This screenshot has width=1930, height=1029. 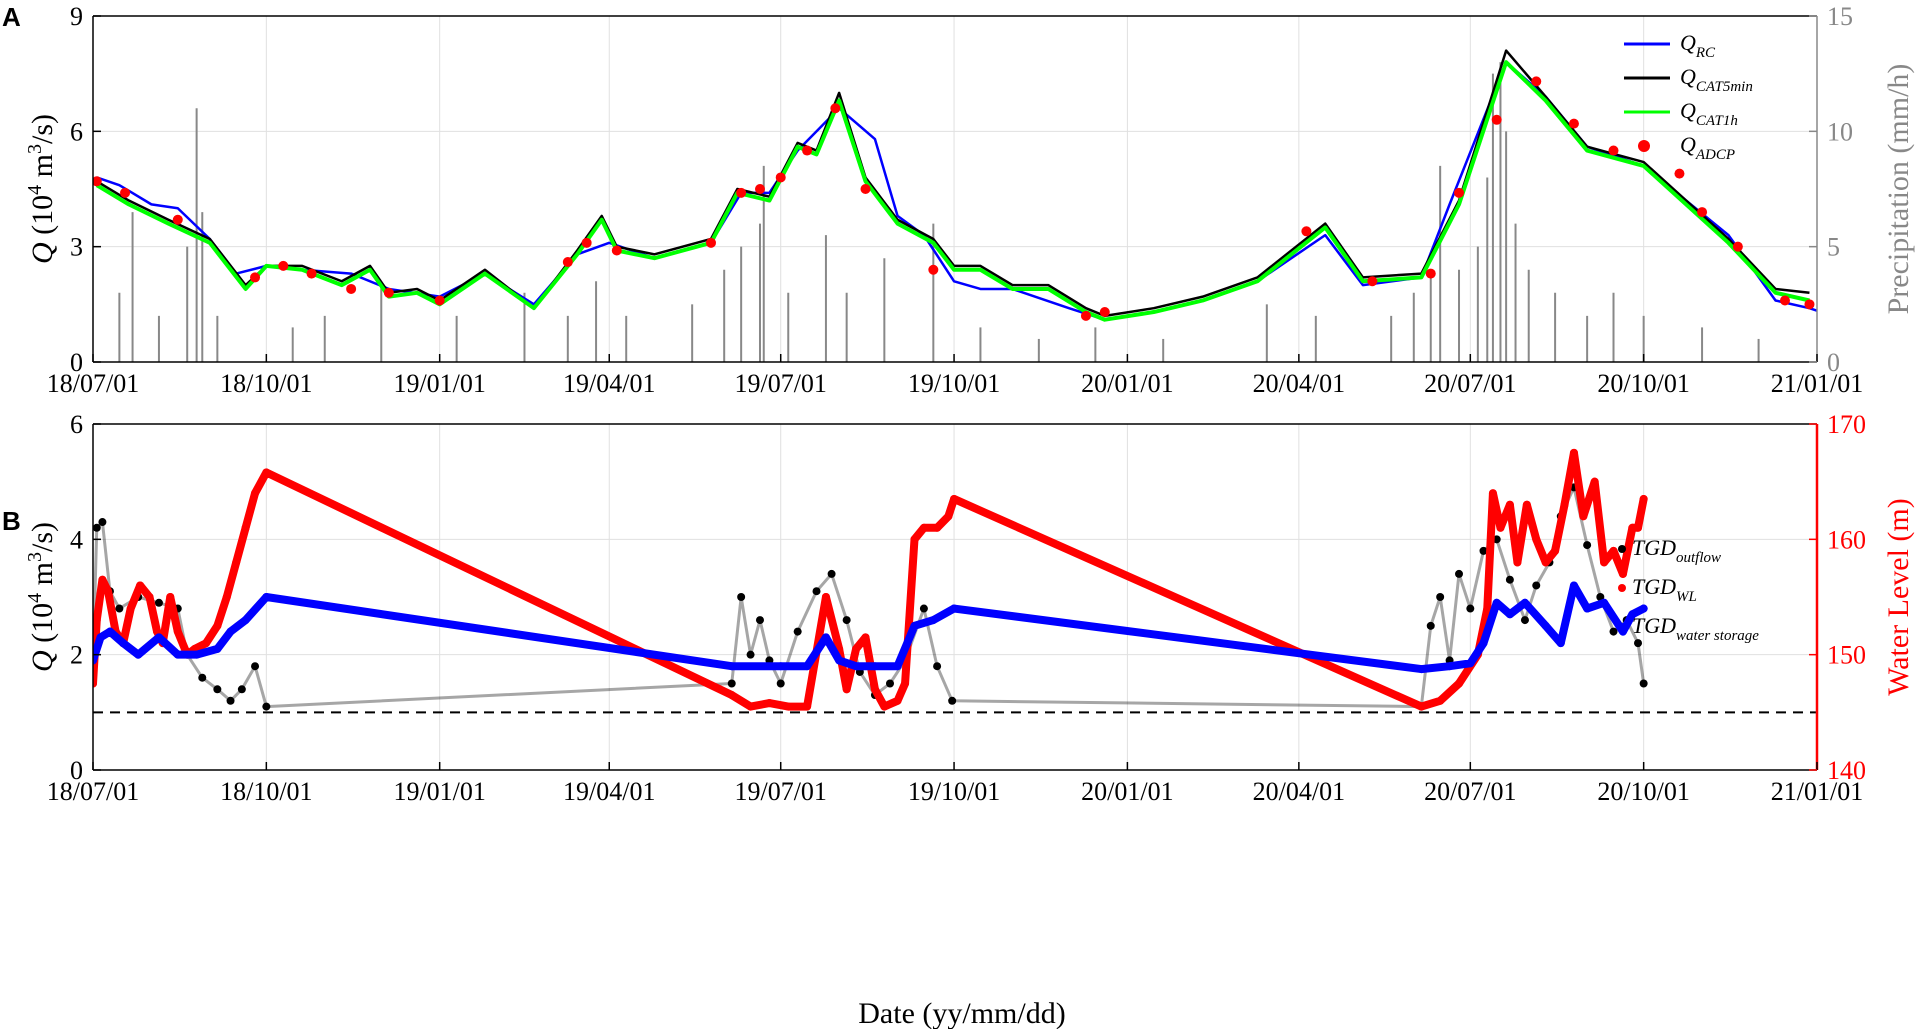 I want to click on q-cat1h-legend-label: QCAT1h, so click(x=1709, y=113).